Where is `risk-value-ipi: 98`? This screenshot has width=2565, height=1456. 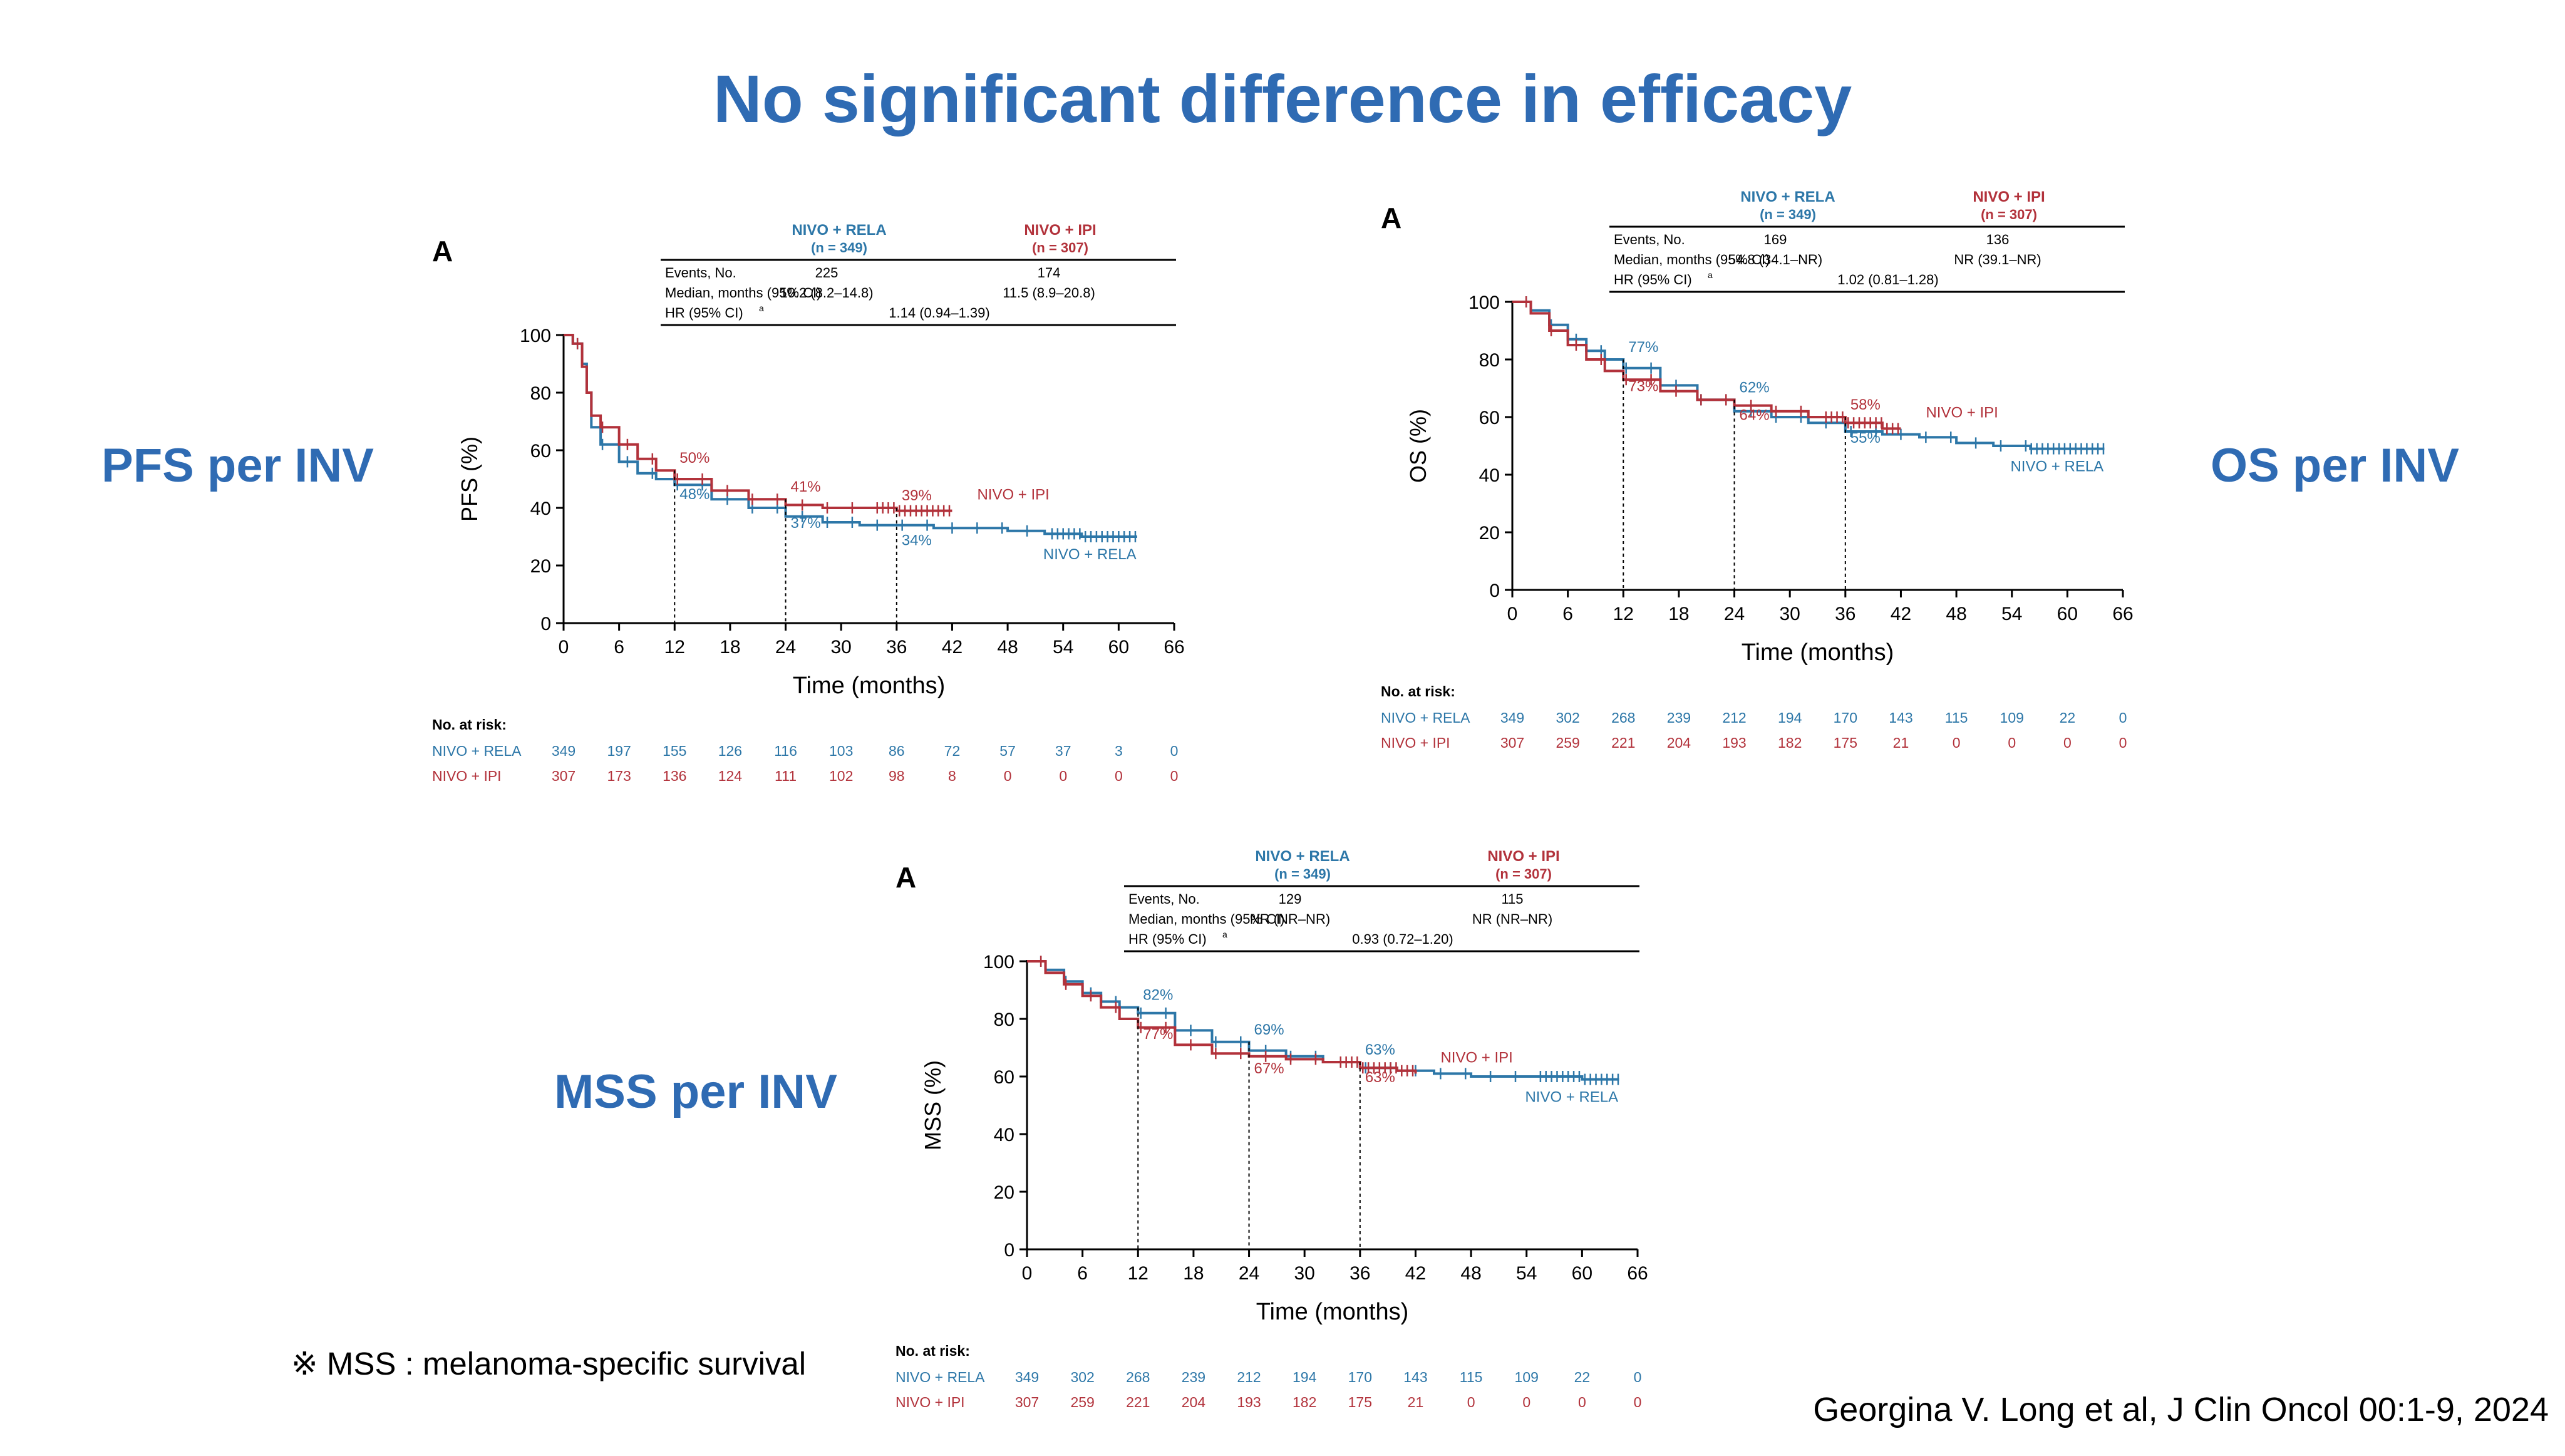
risk-value-ipi: 98 is located at coordinates (897, 776).